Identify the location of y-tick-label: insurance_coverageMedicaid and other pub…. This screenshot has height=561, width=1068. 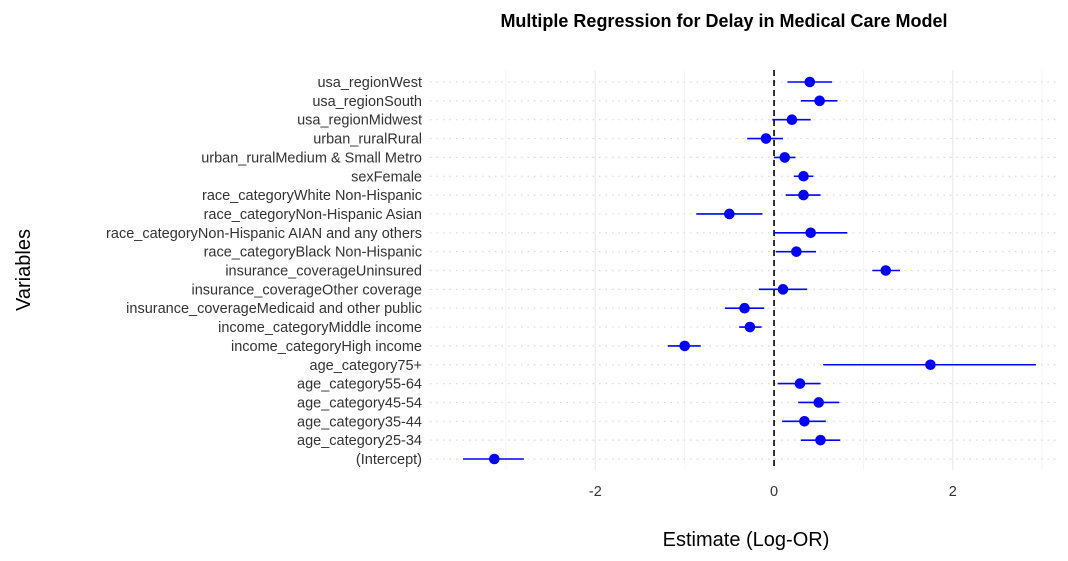
(274, 309).